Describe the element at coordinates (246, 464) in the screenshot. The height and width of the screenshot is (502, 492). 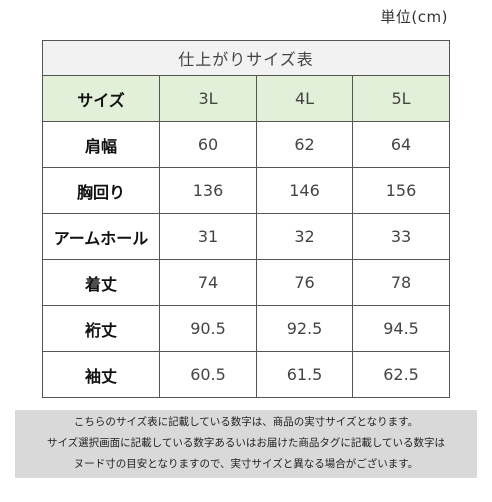
I see `note-line: ヌード寸の目安となりますので、実寸サイズと異なる場合がございます。` at that location.